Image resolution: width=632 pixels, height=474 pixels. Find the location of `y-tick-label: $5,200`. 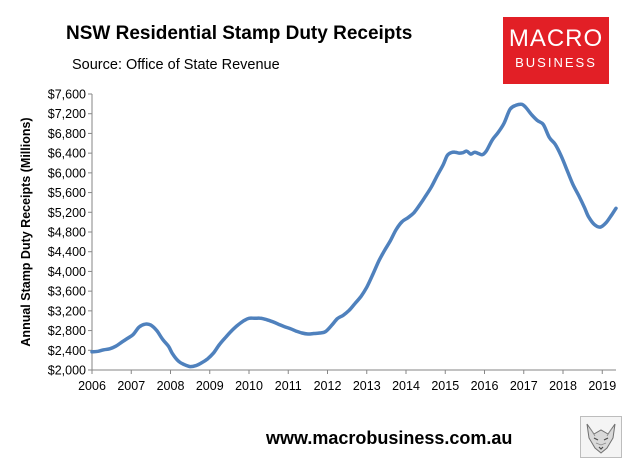

y-tick-label: $5,200 is located at coordinates (67, 213).